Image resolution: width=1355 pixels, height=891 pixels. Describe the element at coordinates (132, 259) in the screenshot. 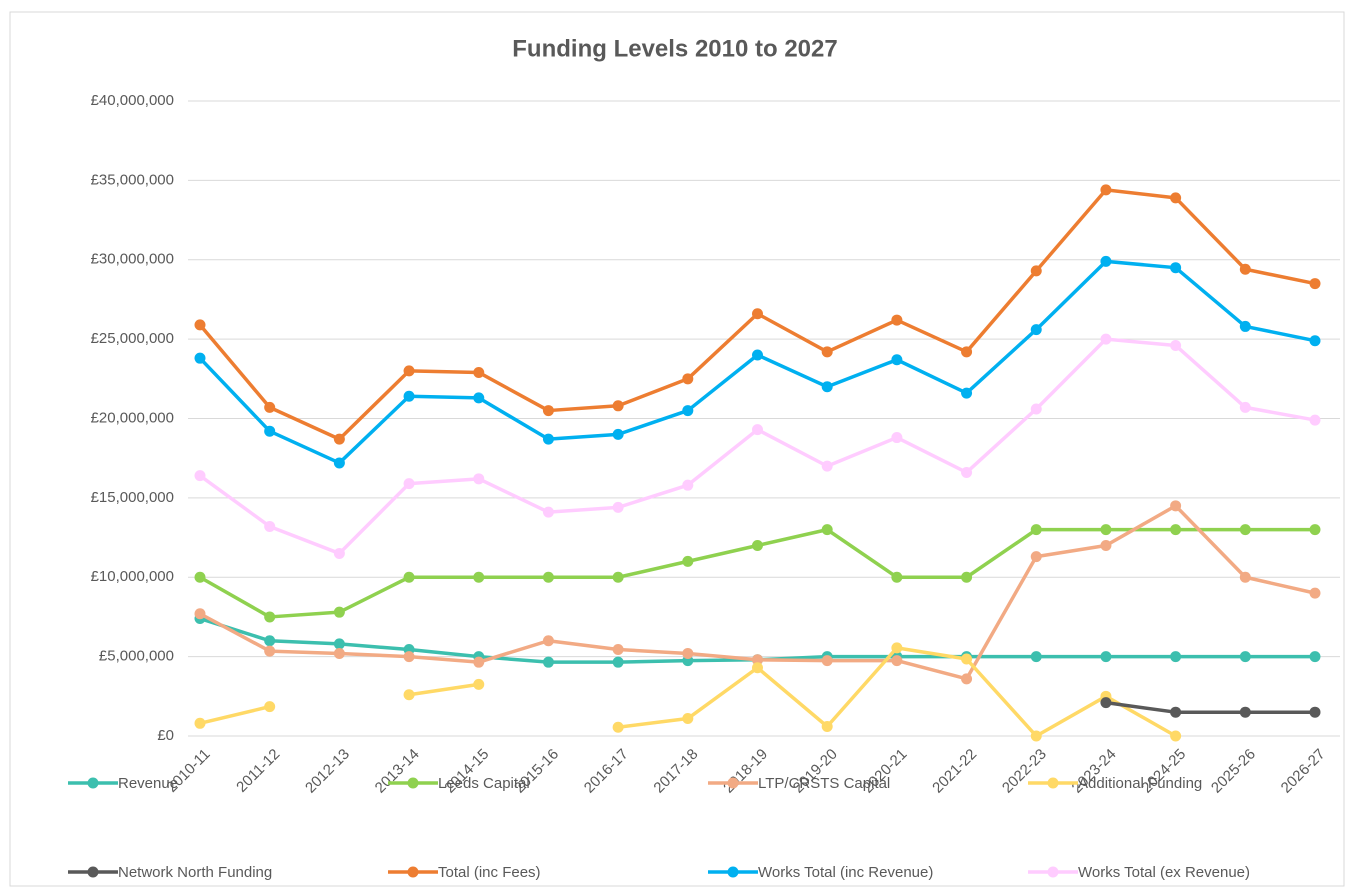

I see `y-tick-label: £30,000,000` at that location.